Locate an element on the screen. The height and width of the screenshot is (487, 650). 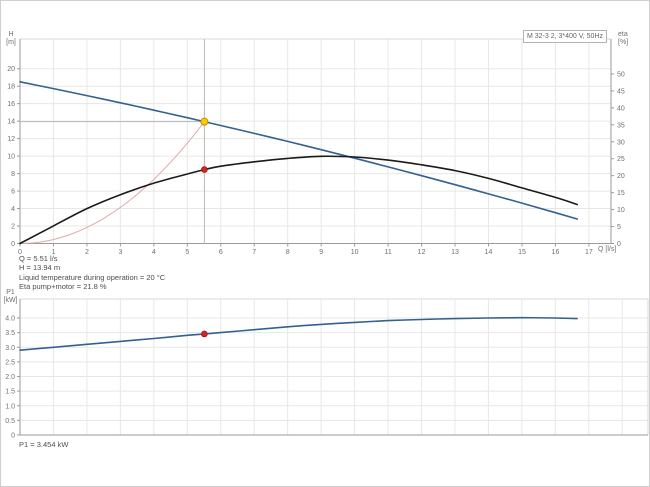
x-tick-label: 10 is located at coordinates (355, 252).